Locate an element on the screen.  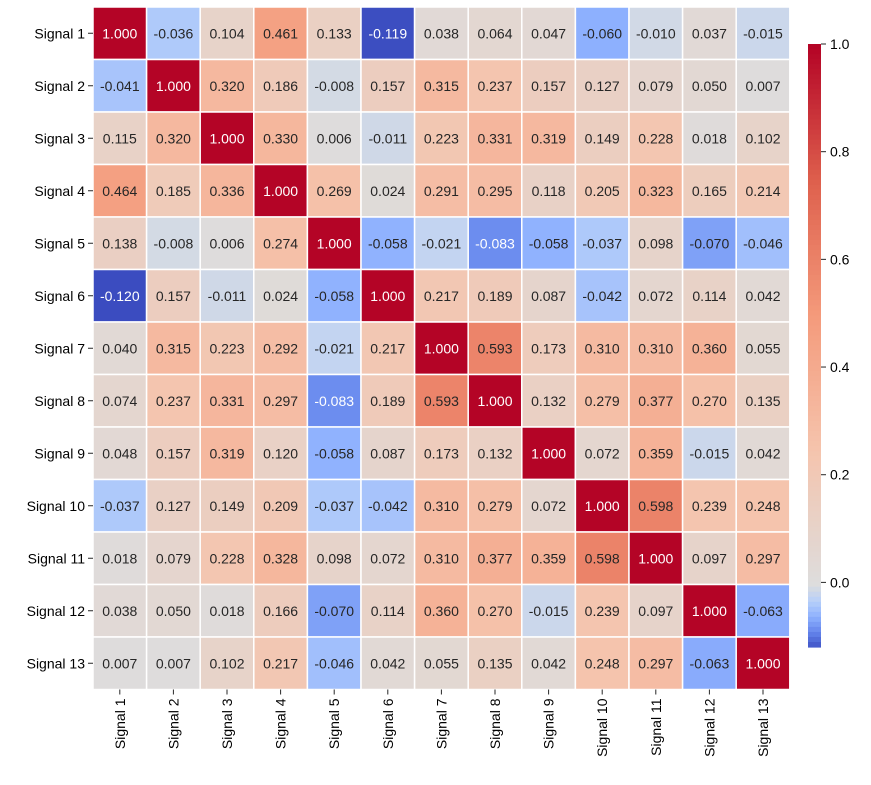
cell-value-label: 0.310 is located at coordinates (441, 506).